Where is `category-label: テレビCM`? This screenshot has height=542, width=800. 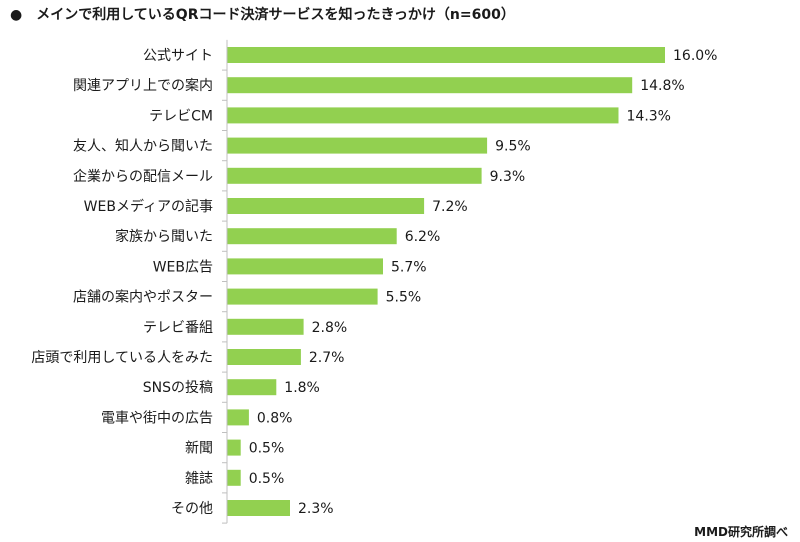 category-label: テレビCM is located at coordinates (181, 116).